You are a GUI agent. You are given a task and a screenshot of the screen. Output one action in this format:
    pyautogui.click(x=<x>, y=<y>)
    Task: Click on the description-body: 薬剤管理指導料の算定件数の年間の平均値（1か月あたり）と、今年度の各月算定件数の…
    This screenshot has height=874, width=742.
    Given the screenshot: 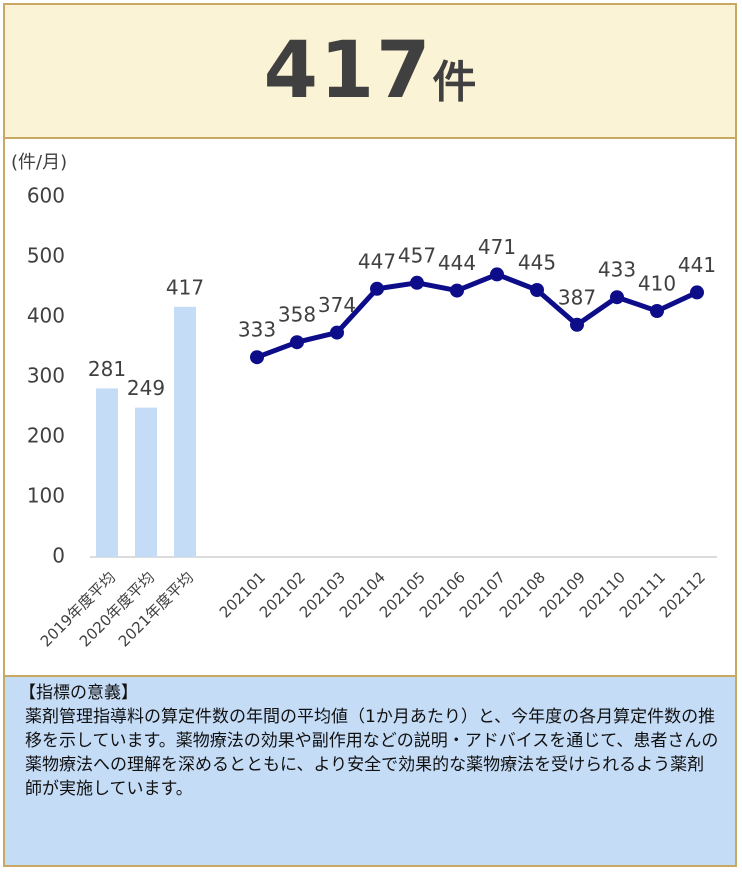 What is the action you would take?
    pyautogui.click(x=372, y=753)
    